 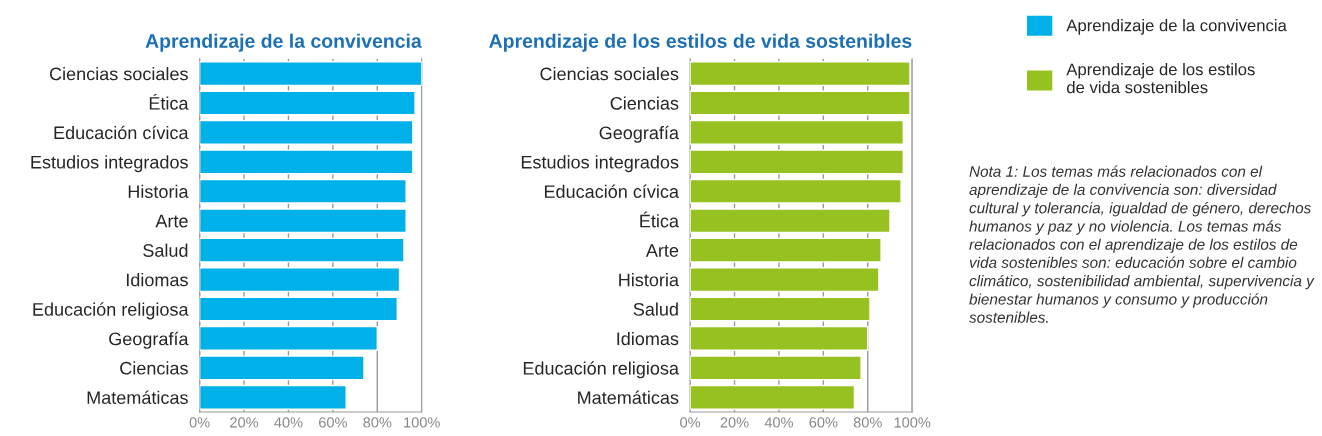 I want to click on text: Nota 1: Los temas más relacionados con el aprendizaje de la convivencia son: diversidad cultural y tolerancia, igualdad de género, derechos humanos y paz y no violencia. Los temas más relacionados con el aprendizaje de los estilos de vida sostenibles son: educación sobre el cambio climático, sostenibilidad ambiental, supervivencia y bienestar humanos y consumo y producción sostenibles., so click(x=1142, y=244).